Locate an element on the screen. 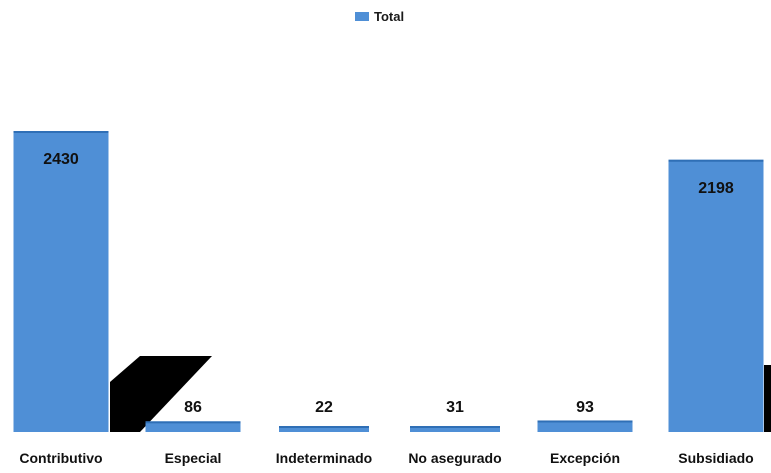 Image resolution: width=771 pixels, height=473 pixels. bar-shadow-subsidiado is located at coordinates (767, 398).